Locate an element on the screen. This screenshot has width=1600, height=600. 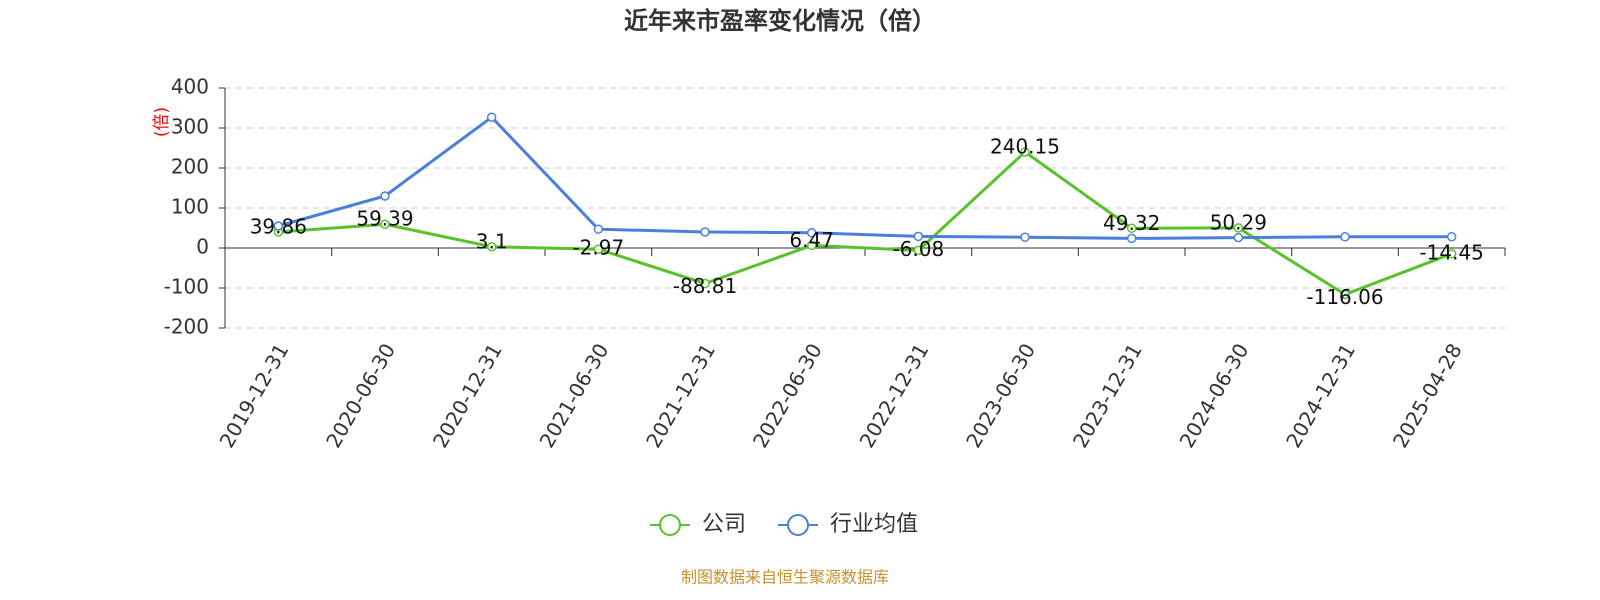
data-label: 49.32 is located at coordinates (1131, 223).